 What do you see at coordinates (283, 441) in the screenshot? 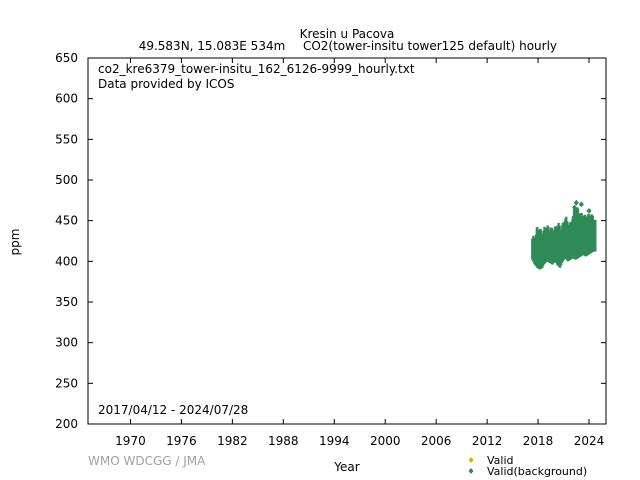
I see `x-tick-label: 1988` at bounding box center [283, 441].